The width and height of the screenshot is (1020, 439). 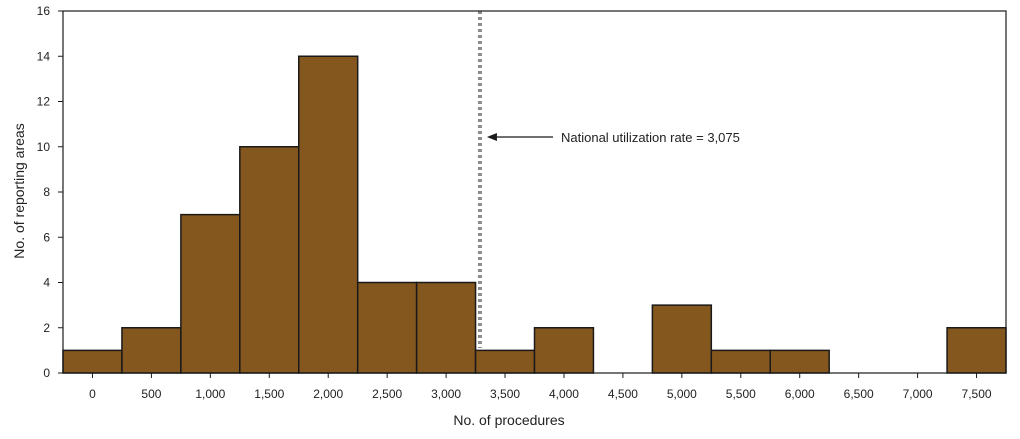 I want to click on x-tick-label: 6,500, so click(x=859, y=394).